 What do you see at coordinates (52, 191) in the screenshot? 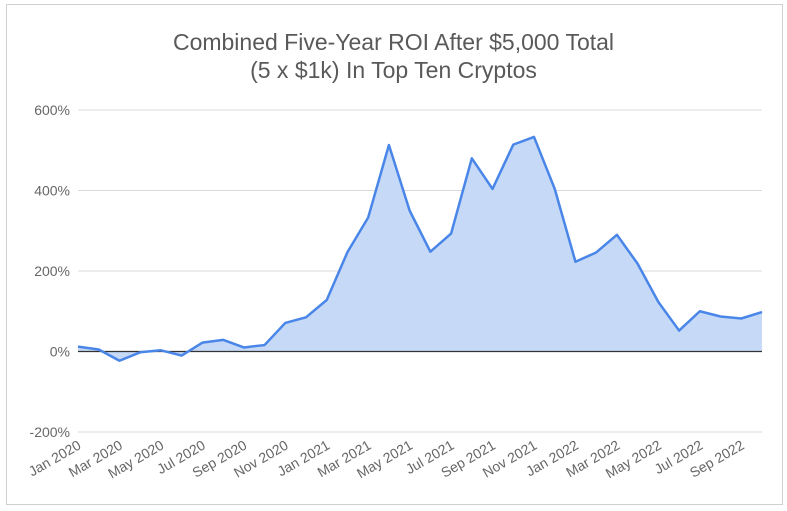
I see `y-tick-label: 400%` at bounding box center [52, 191].